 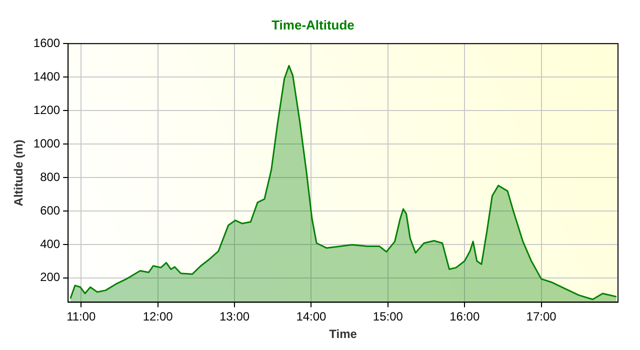 I want to click on chart-title: Time-Altitude, so click(x=313, y=24).